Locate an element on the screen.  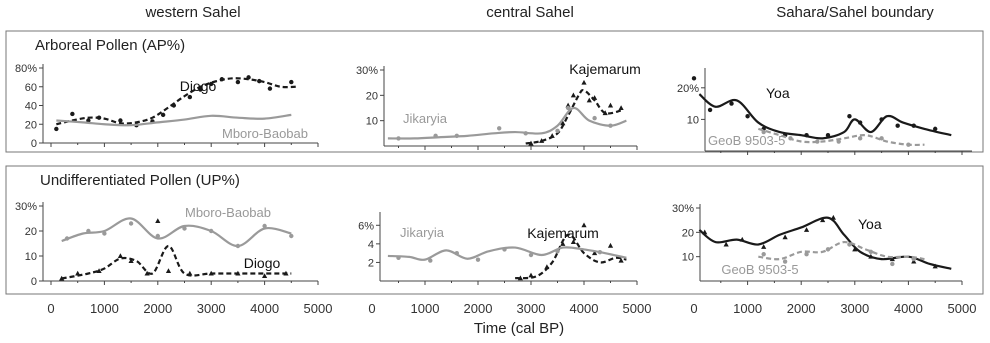
column-title-western-sahel: western Sahel is located at coordinates (192, 12).